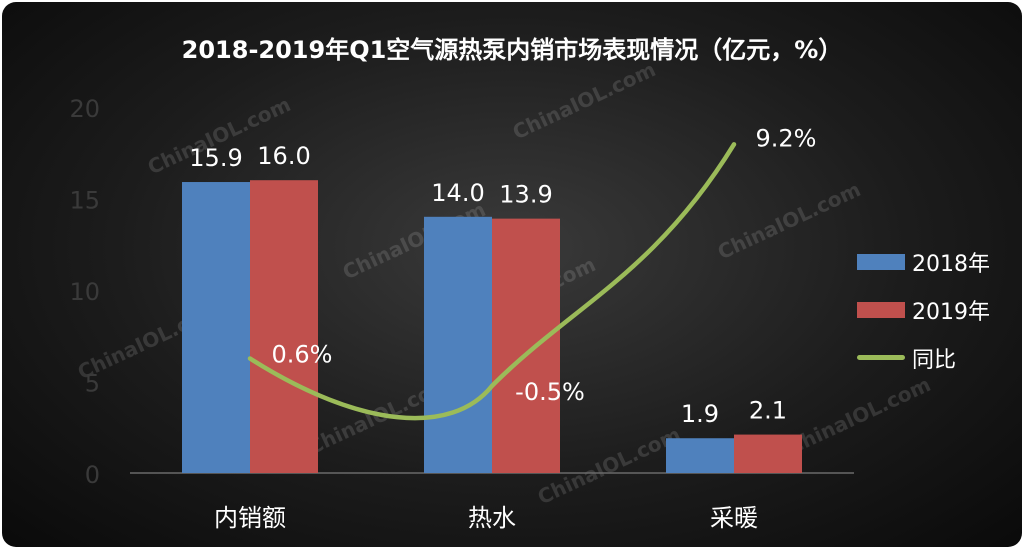 This screenshot has height=549, width=1024. I want to click on legend-label-2018: 2018年, so click(951, 264).